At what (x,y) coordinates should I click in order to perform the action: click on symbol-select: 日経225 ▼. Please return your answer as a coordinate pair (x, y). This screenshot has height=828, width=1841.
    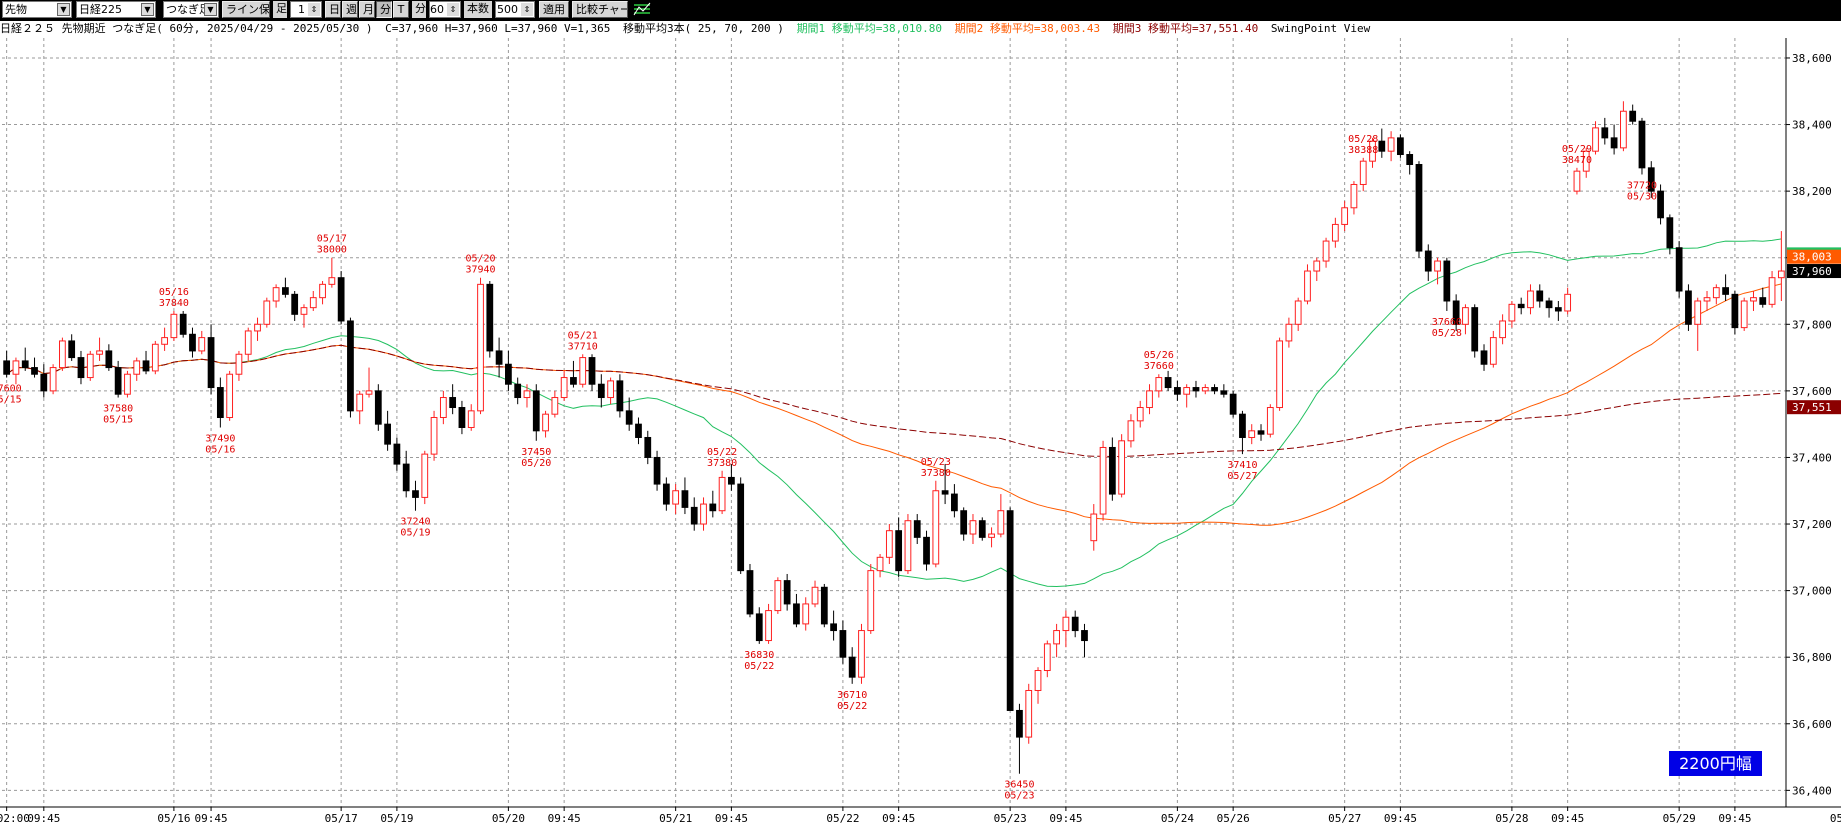
    Looking at the image, I should click on (116, 9).